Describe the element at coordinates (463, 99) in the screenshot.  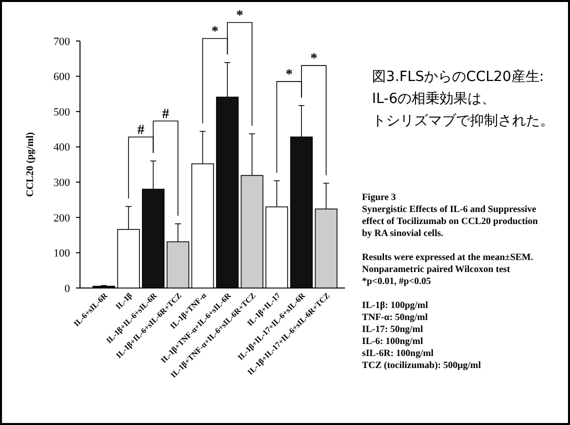
I see `text: 図3.FLSからのCCL20産生:IL-6の相乗効果は、トシリズマブで抑制された。` at that location.